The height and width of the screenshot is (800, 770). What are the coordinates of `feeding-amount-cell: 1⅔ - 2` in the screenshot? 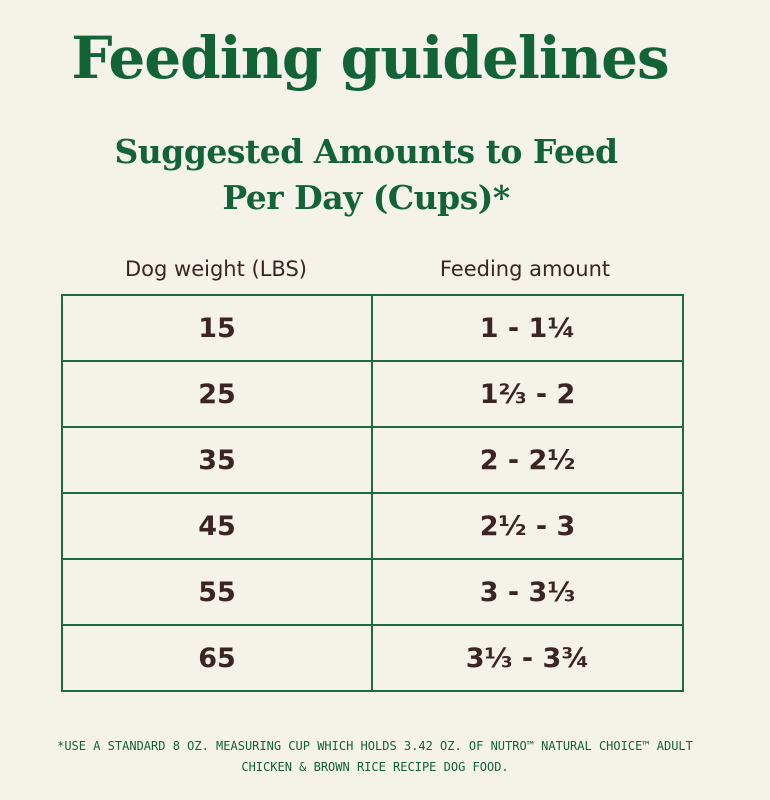 It's located at (527, 394).